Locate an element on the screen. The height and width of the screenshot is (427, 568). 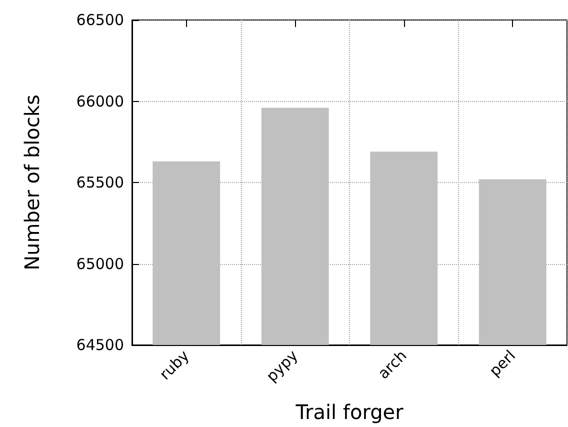
y-tick-label: 64500 is located at coordinates (100, 345).